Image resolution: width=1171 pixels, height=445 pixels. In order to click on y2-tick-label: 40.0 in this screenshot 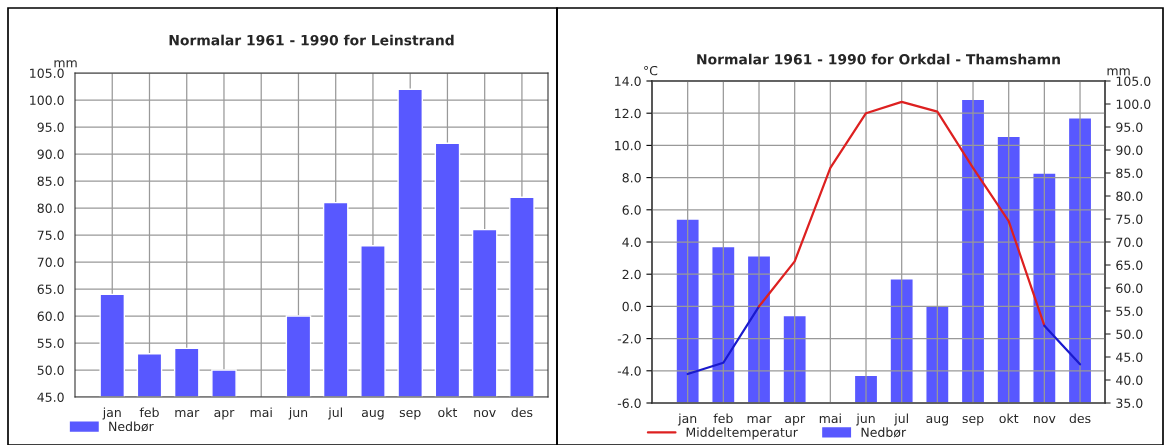, I will do `click(1129, 380)`.